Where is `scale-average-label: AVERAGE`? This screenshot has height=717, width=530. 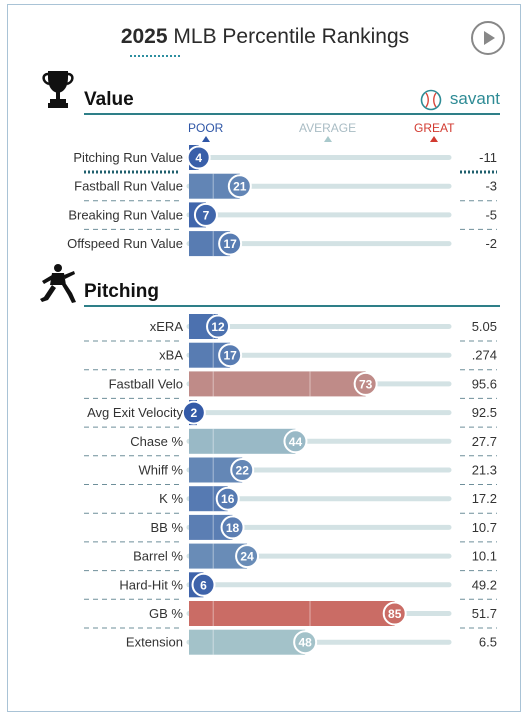
scale-average-label: AVERAGE is located at coordinates (328, 128).